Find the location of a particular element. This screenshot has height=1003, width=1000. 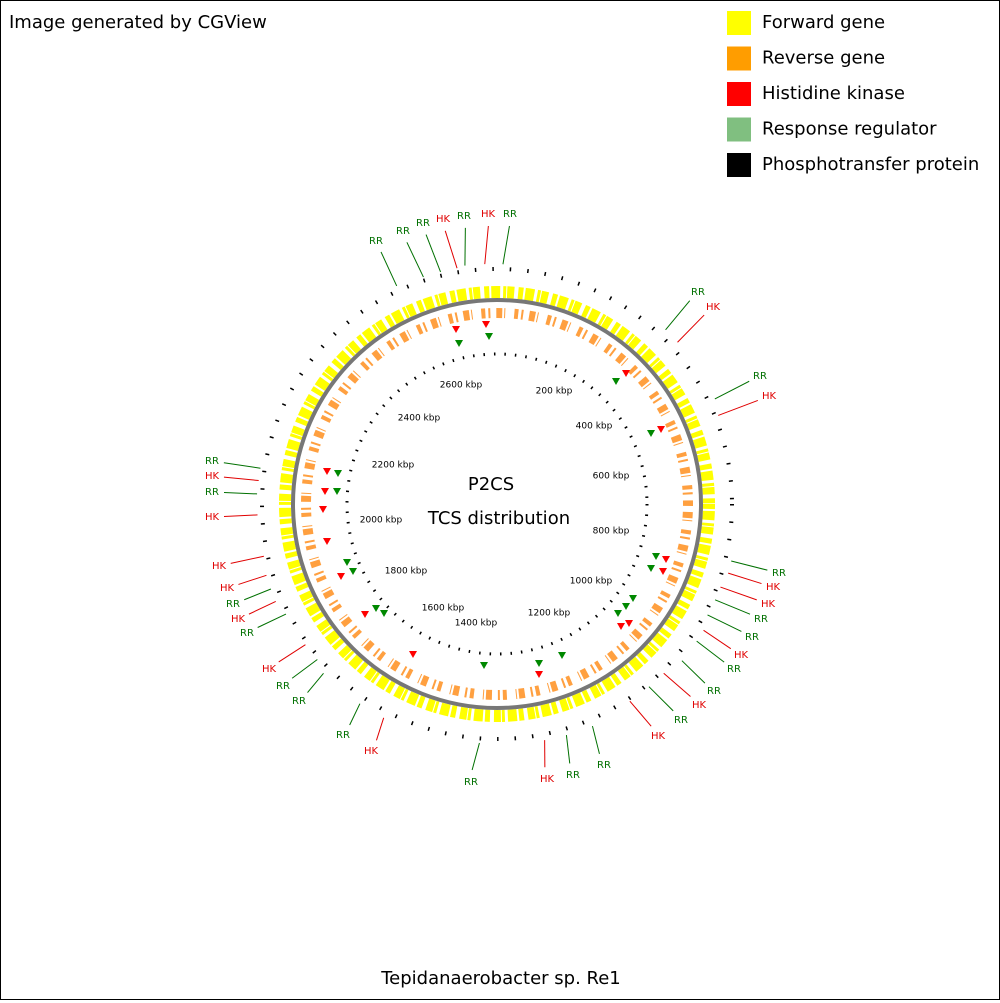

tick-label: 1800 kbp is located at coordinates (406, 572).